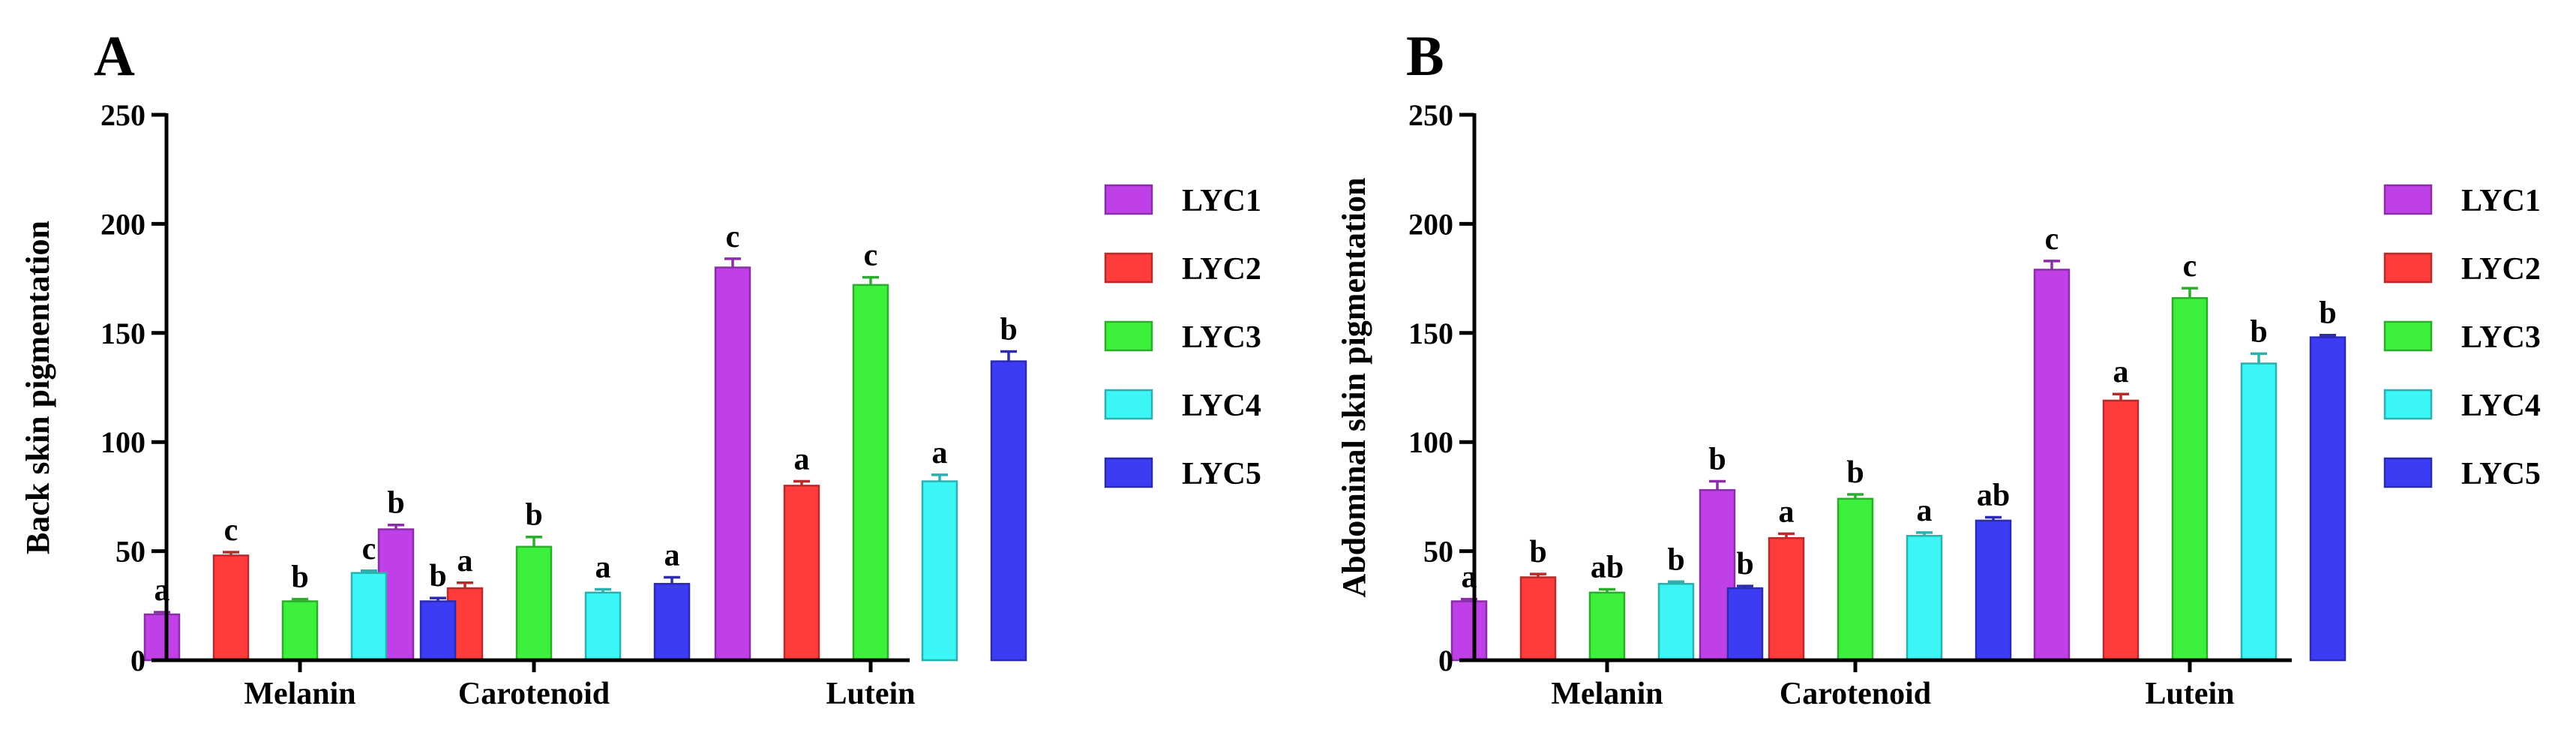 The height and width of the screenshot is (730, 2576). What do you see at coordinates (672, 555) in the screenshot?
I see `sig-letter-lyc5-carotenoid: a` at bounding box center [672, 555].